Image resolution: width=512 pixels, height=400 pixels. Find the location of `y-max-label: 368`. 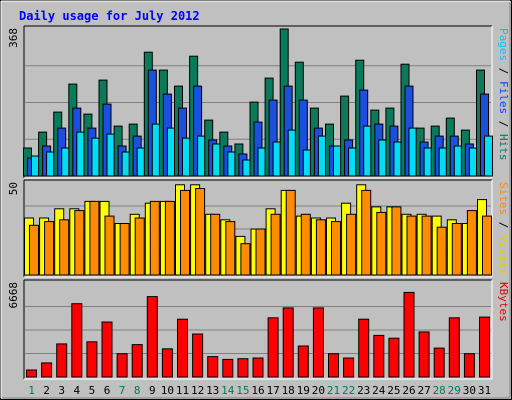

y-max-label: 368 is located at coordinates (13, 38).